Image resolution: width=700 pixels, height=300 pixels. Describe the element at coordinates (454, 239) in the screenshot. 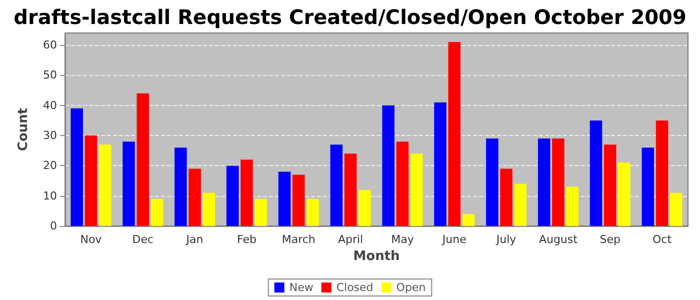

I see `x-tick-label: June` at that location.